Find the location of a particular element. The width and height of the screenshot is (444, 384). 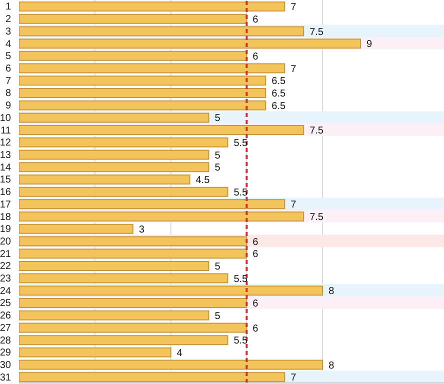

y-tick-label: 29 is located at coordinates (6, 353).